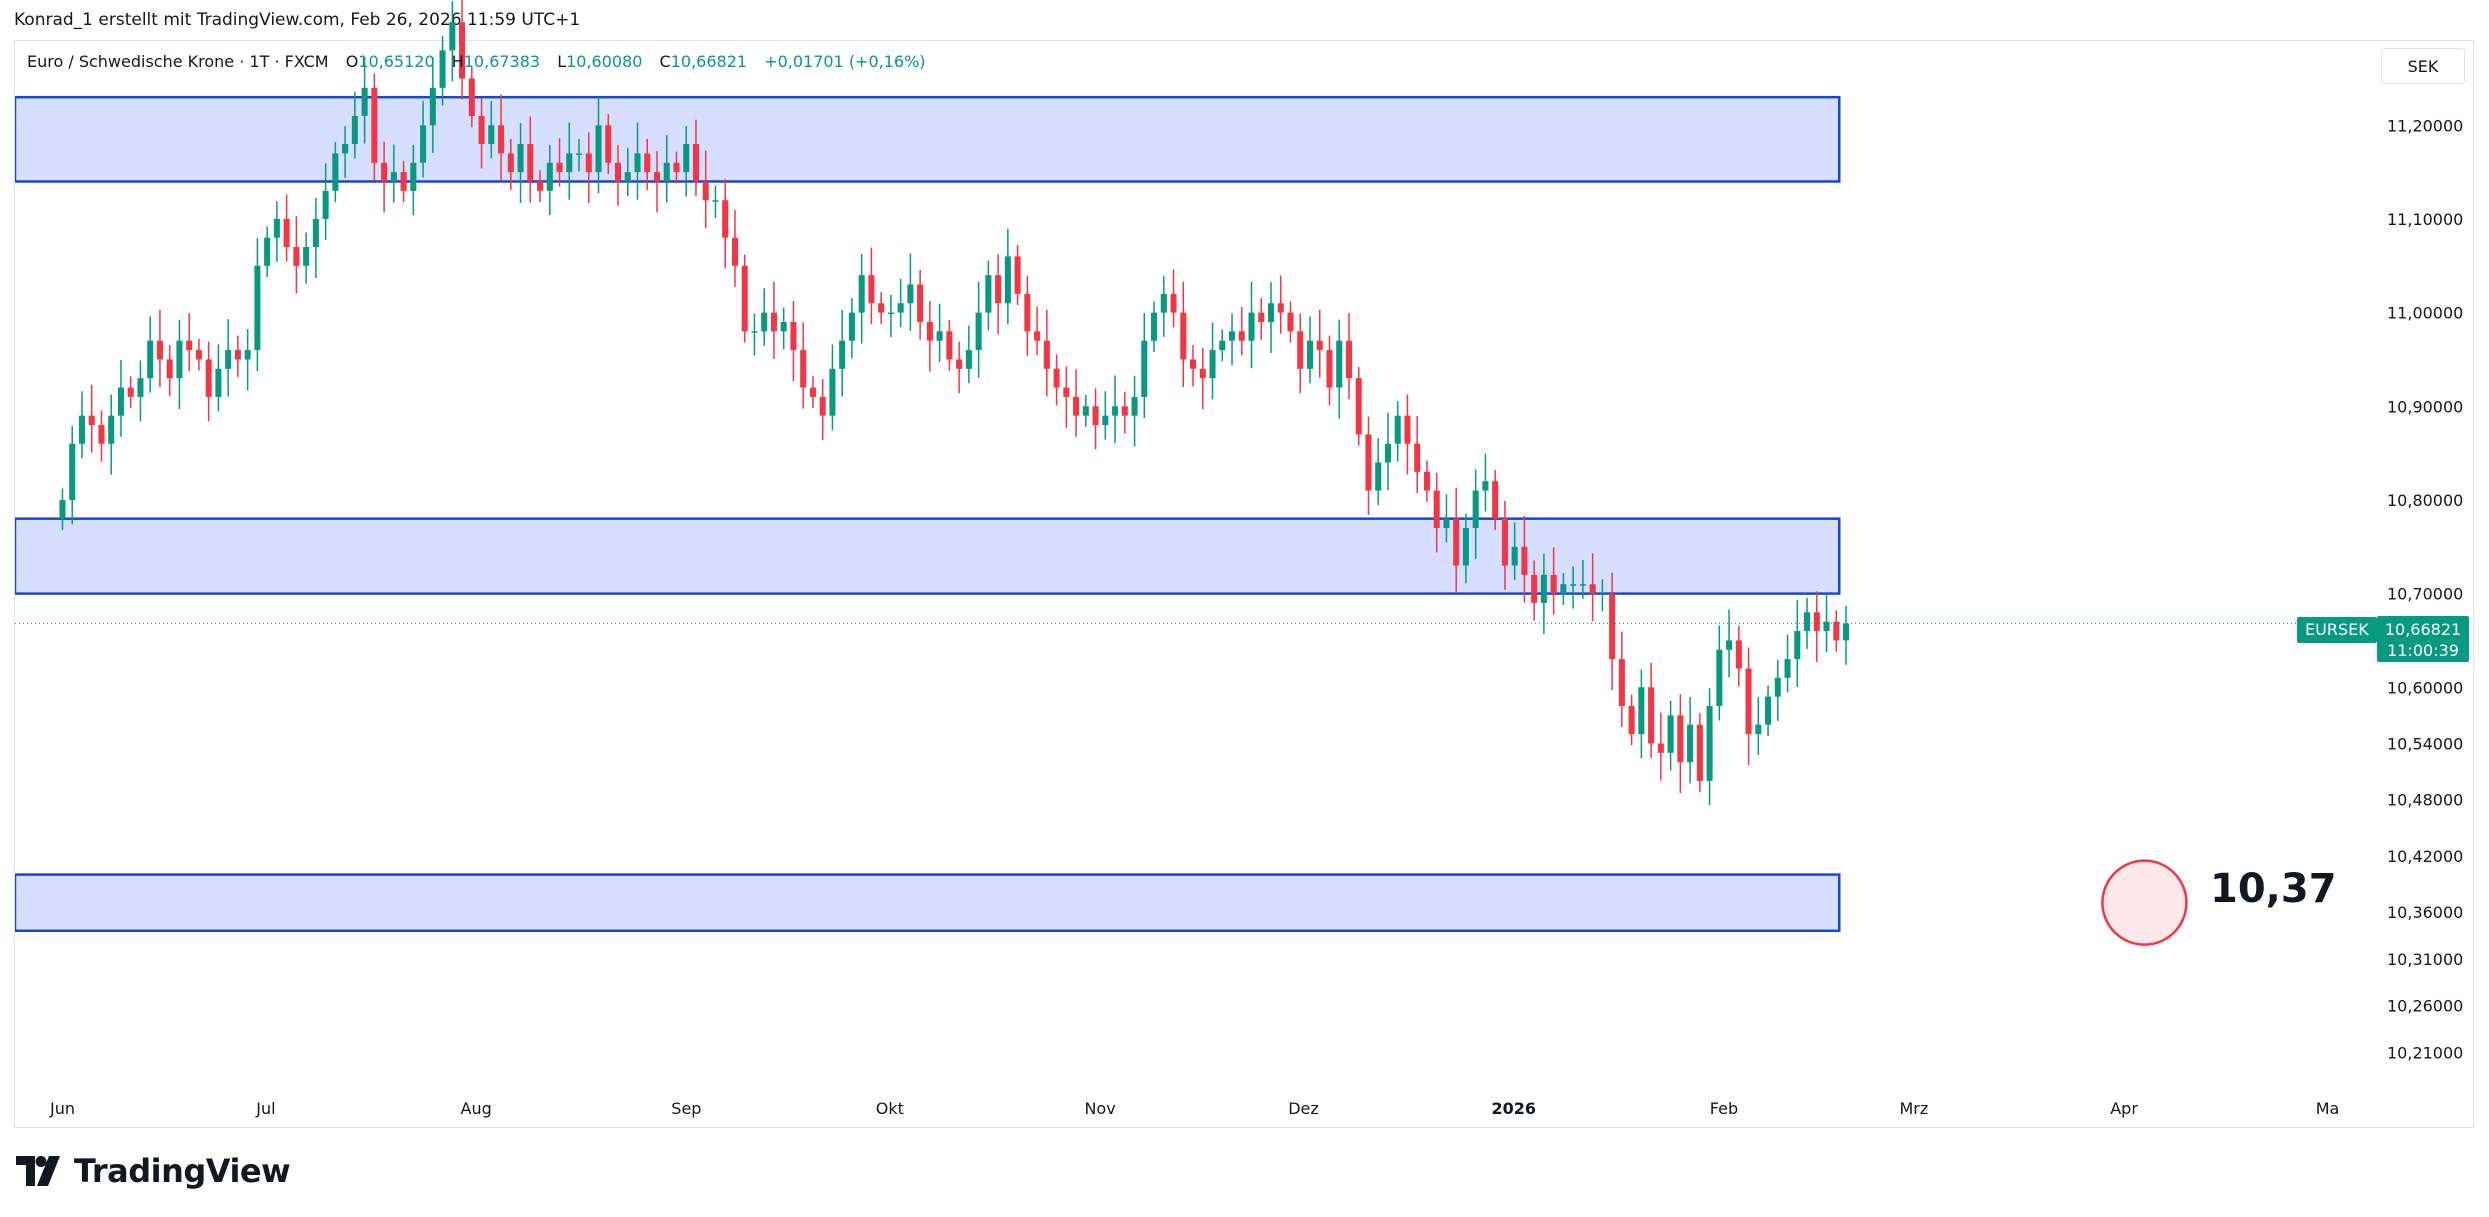 The image size is (2489, 1217). What do you see at coordinates (502, 61) in the screenshot?
I see `legend-high-value: 10,67383` at bounding box center [502, 61].